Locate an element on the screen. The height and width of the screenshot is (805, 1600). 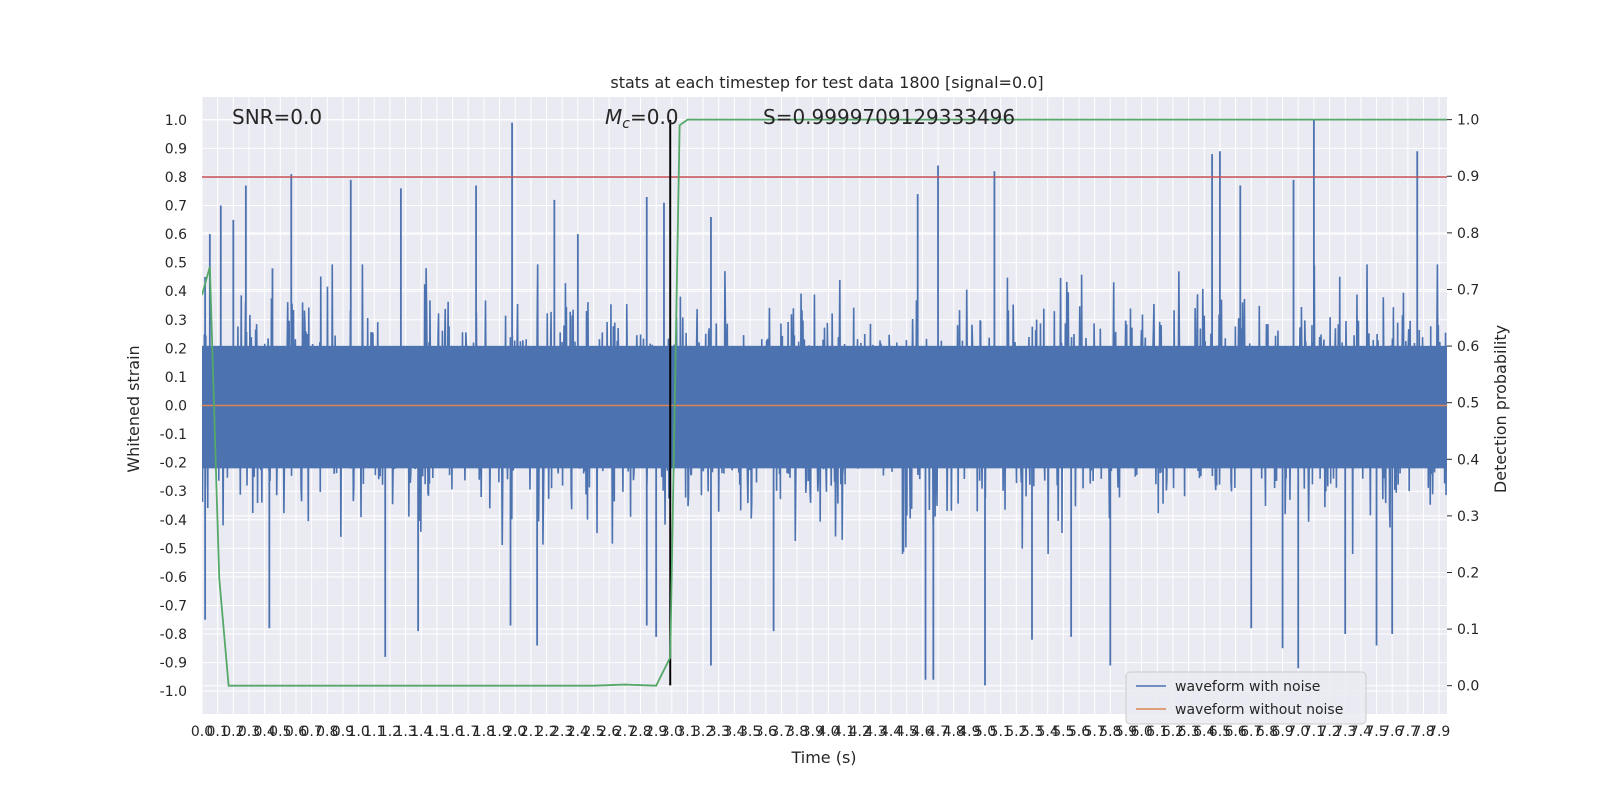
y-tick-label-left: 0.0 is located at coordinates (176, 407).